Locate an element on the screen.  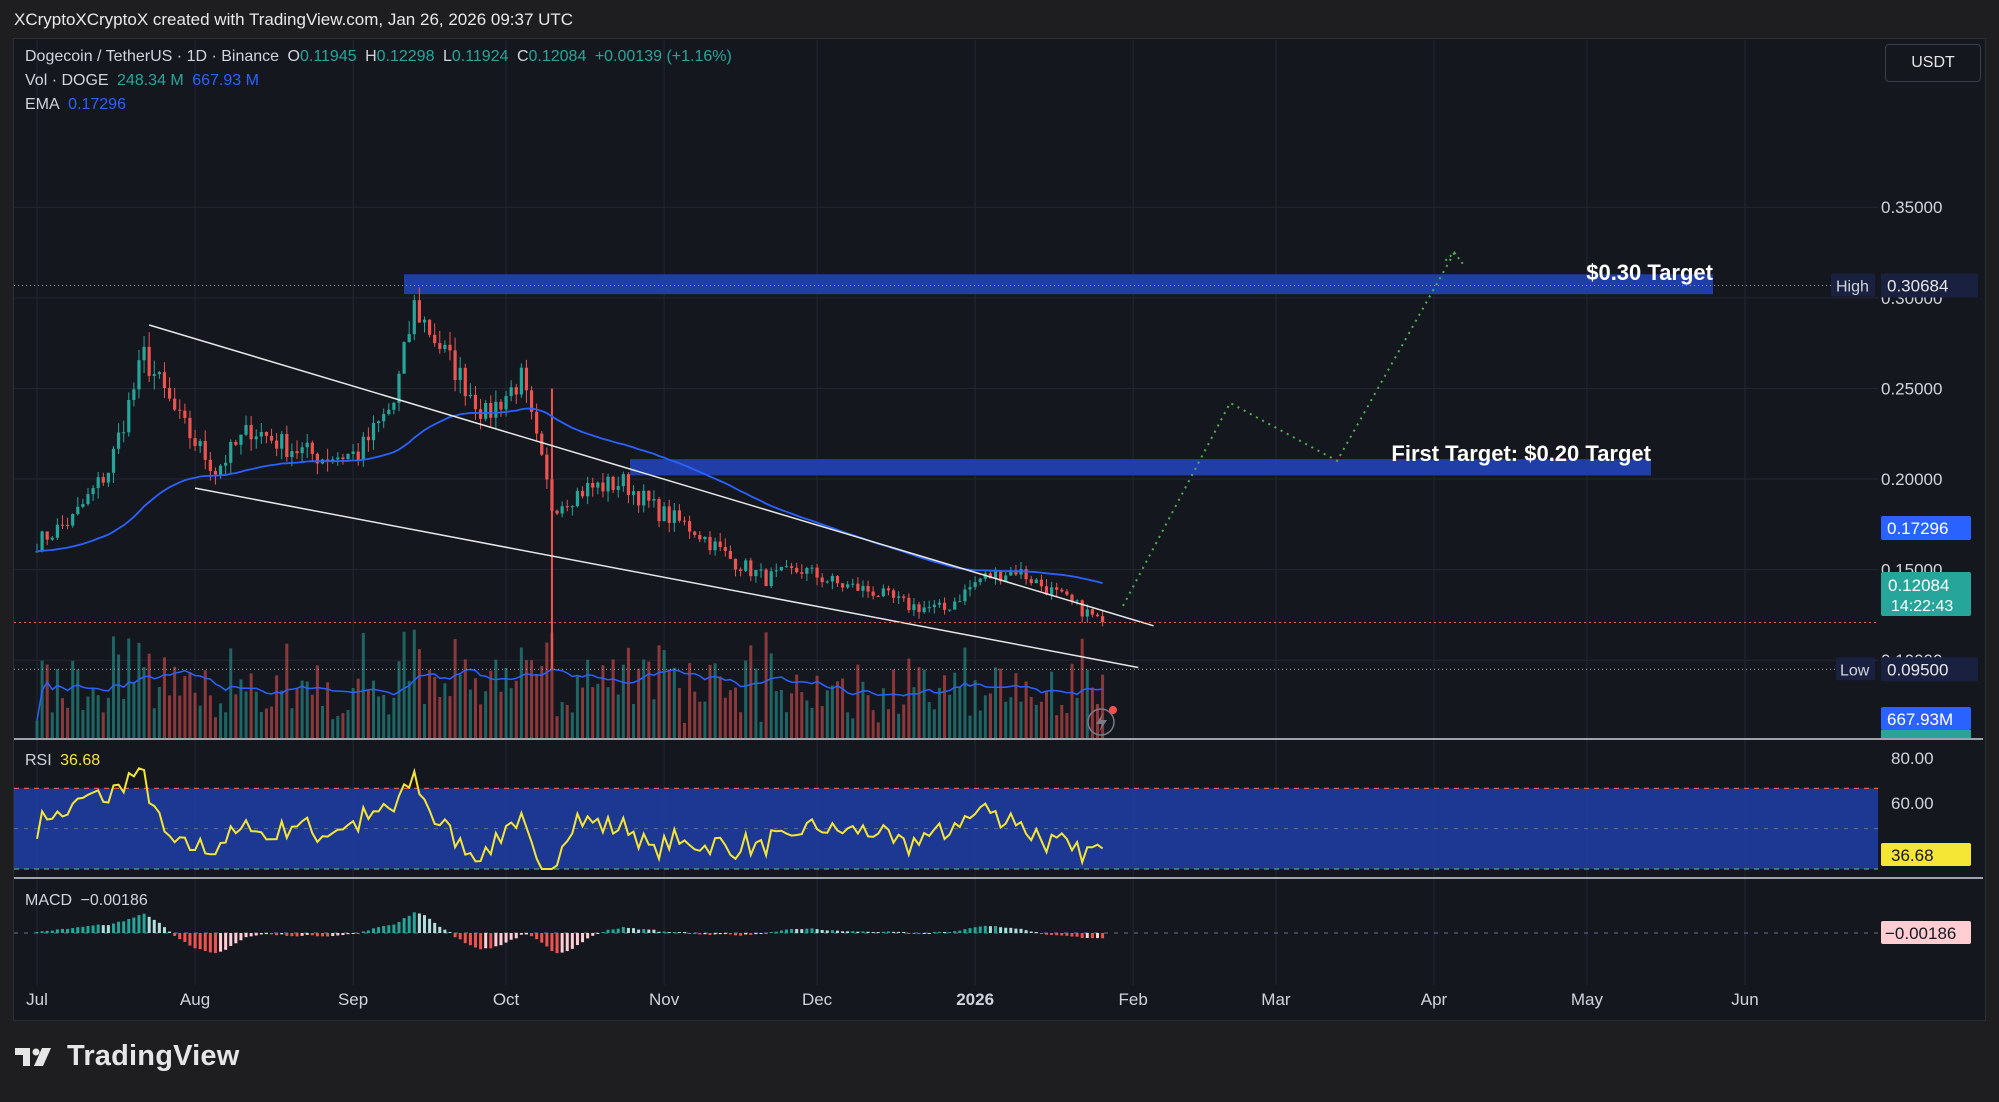
rsi-value: 36.68 is located at coordinates (80, 760).